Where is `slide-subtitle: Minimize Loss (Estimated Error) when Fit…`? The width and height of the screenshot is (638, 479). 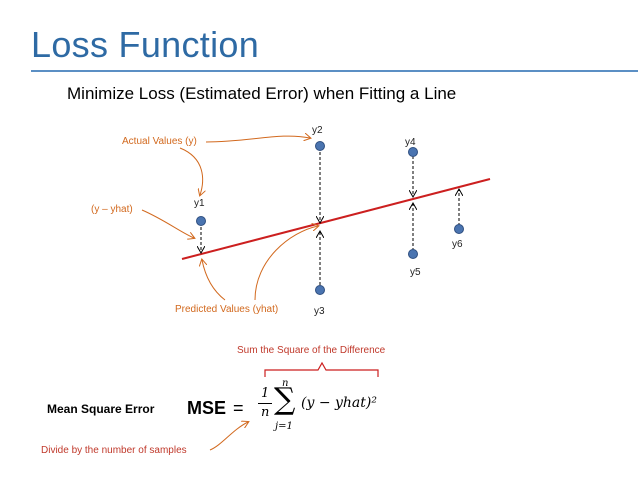
slide-subtitle: Minimize Loss (Estimated Error) when Fit… is located at coordinates (262, 93).